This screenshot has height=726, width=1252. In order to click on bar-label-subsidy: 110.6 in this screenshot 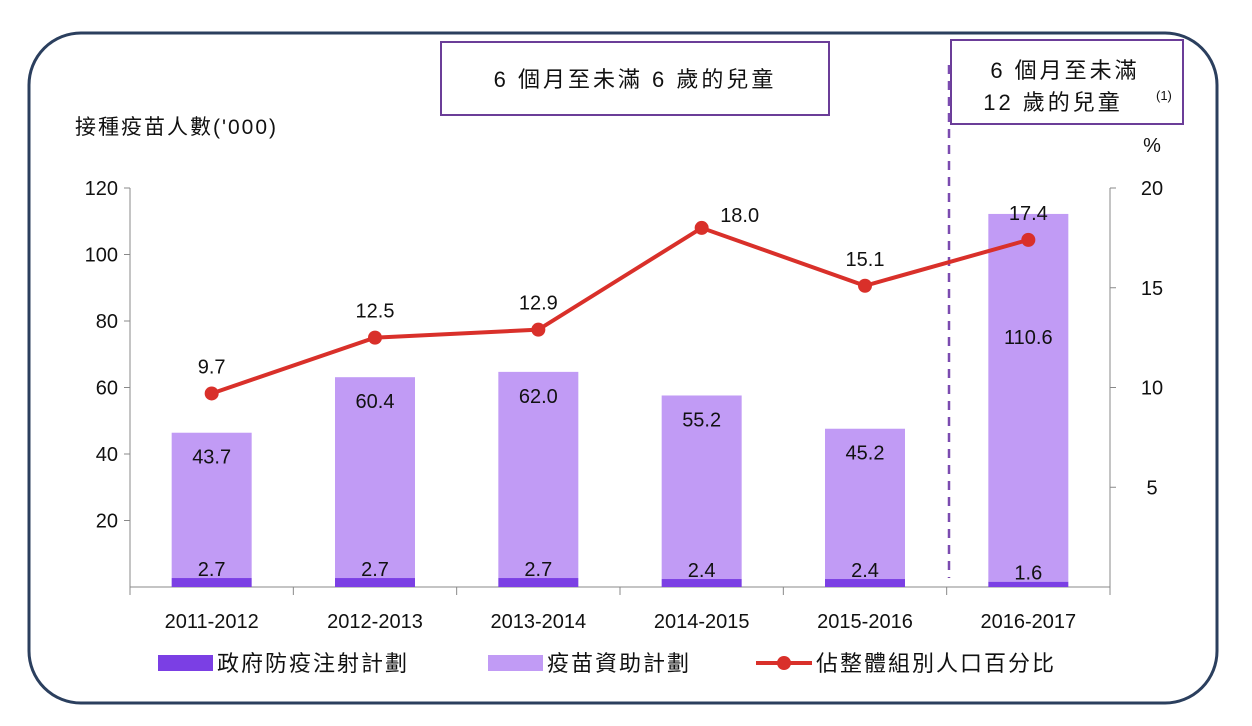, I will do `click(1028, 338)`.